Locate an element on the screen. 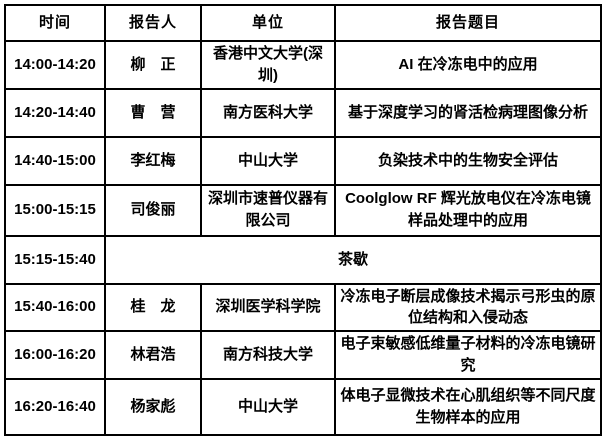 The height and width of the screenshot is (444, 612). time-cell: 15:15-15:40 is located at coordinates (55, 259).